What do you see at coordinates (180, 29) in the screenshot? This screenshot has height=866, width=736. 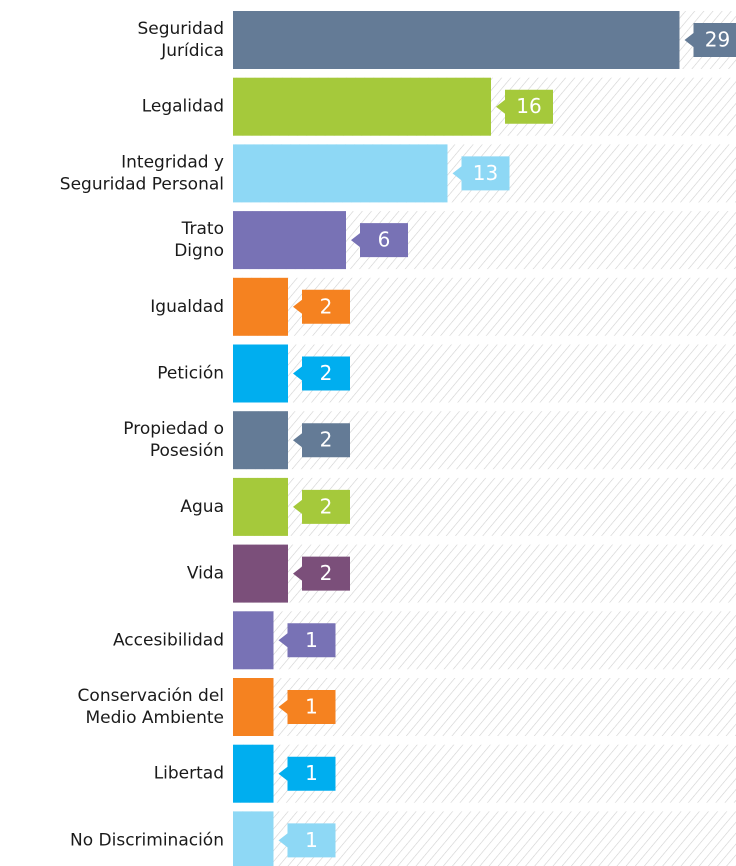 I see `category-label: Seguridad` at bounding box center [180, 29].